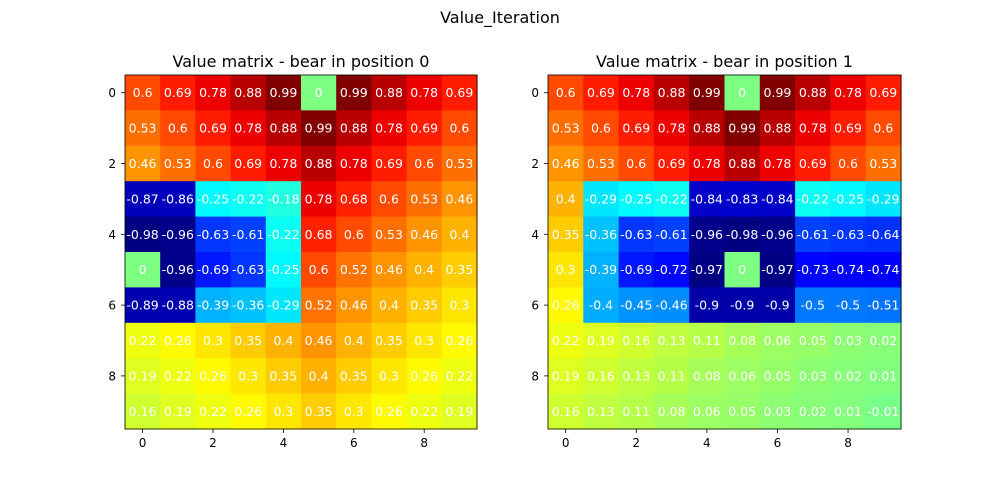 The width and height of the screenshot is (1000, 500). I want to click on cell-value-label: -0.86, so click(178, 198).